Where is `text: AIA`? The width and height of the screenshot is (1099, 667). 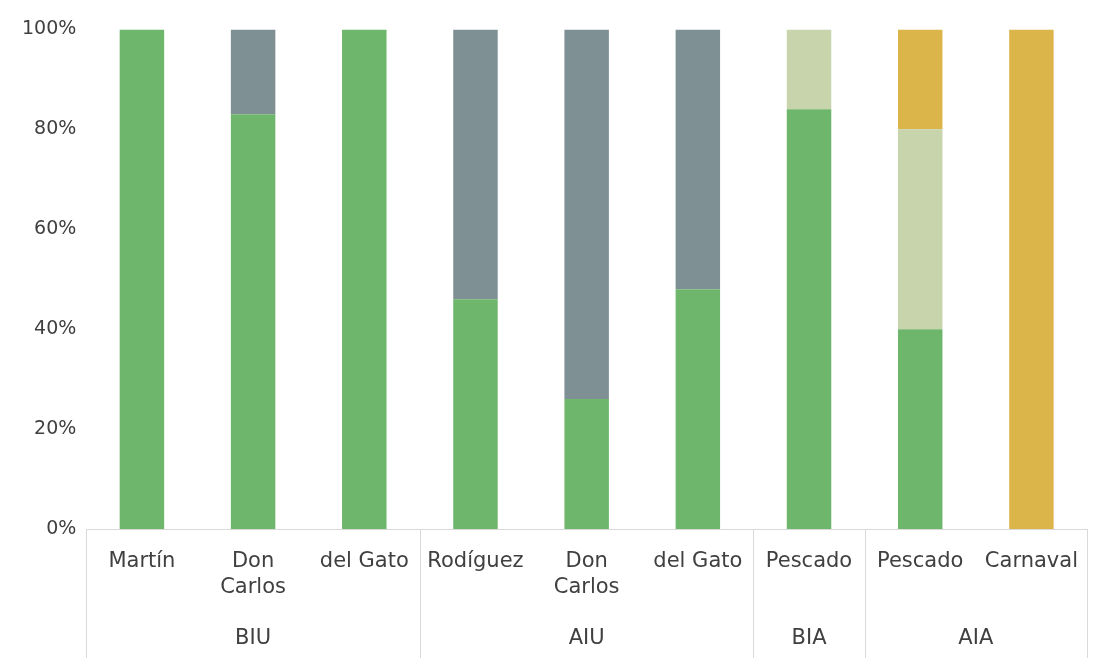
text: AIA is located at coordinates (976, 636).